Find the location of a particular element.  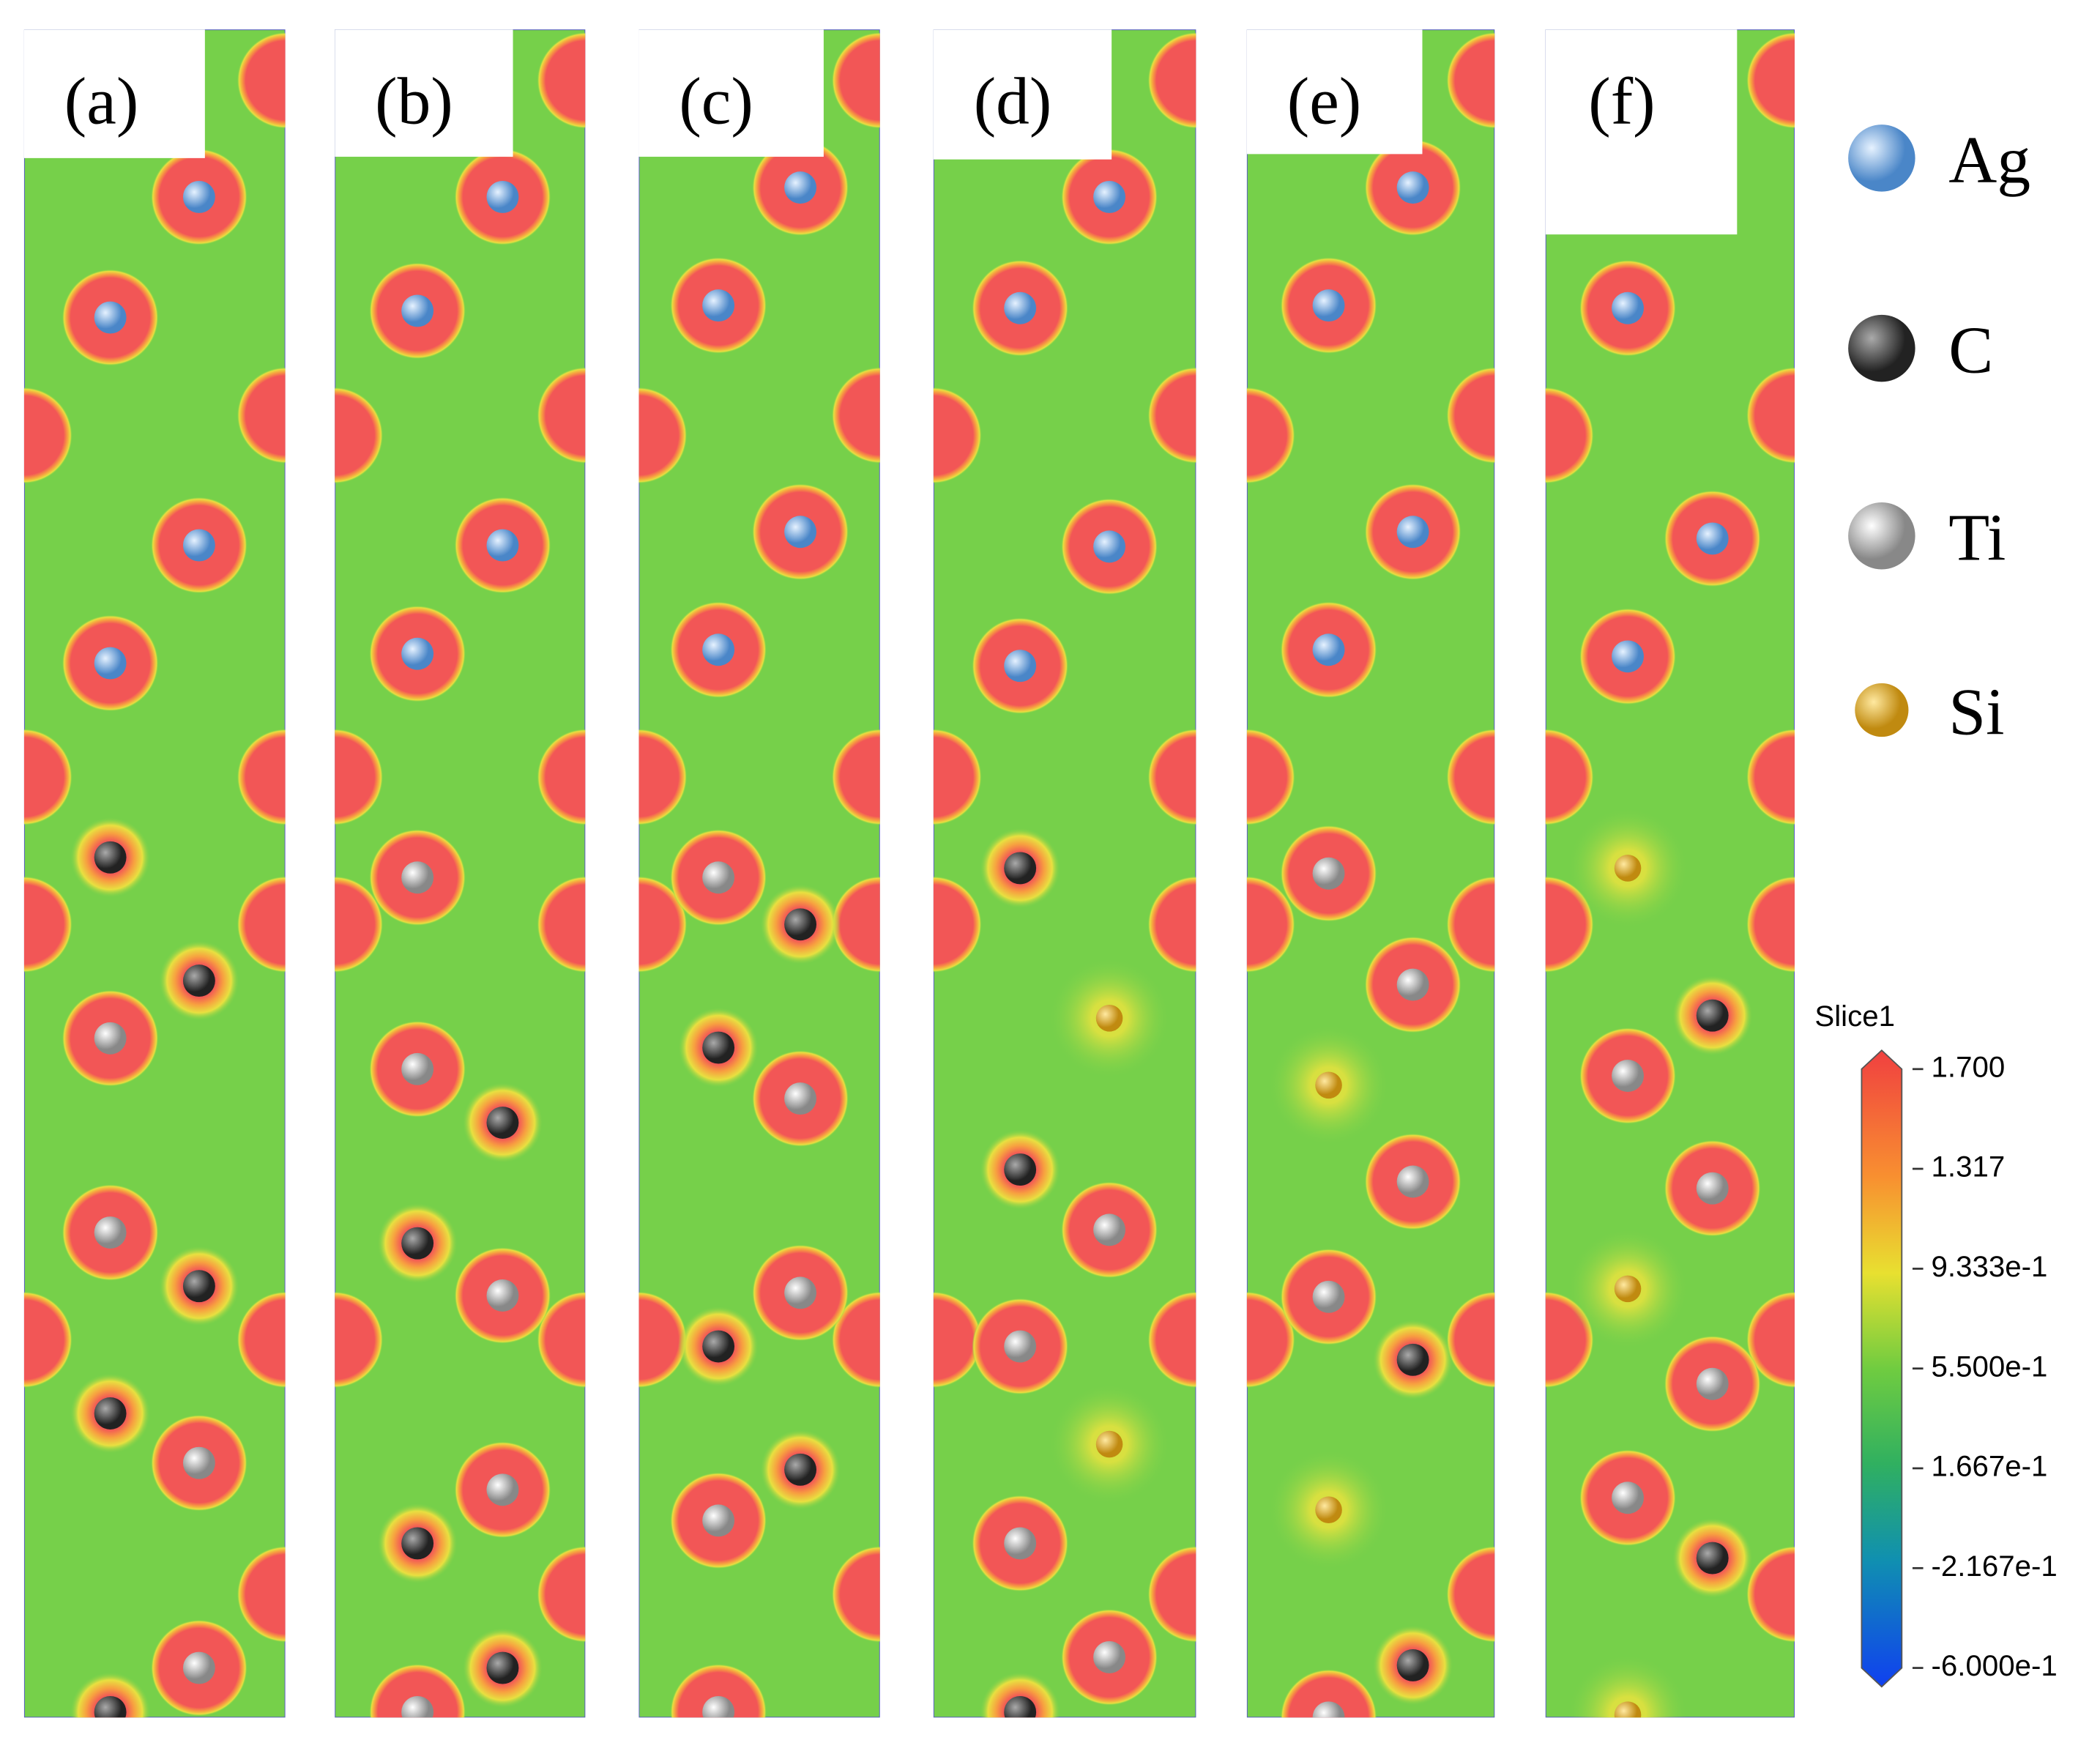

panel-label: (a) is located at coordinates (101, 101).